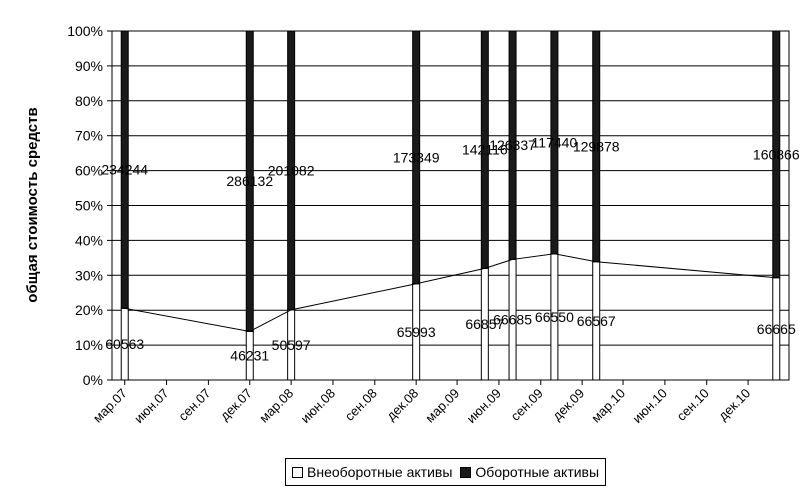  What do you see at coordinates (554, 317) in the screenshot?
I see `label-noncurrent: 66550` at bounding box center [554, 317].